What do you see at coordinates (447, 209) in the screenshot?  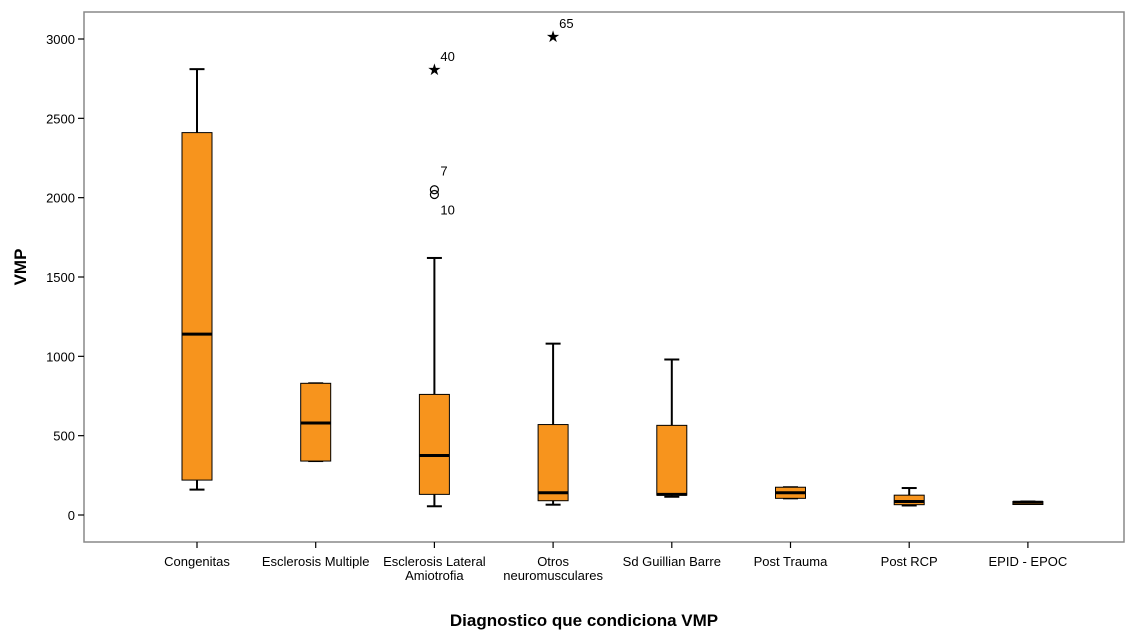 I see `outlier-label: 10` at bounding box center [447, 209].